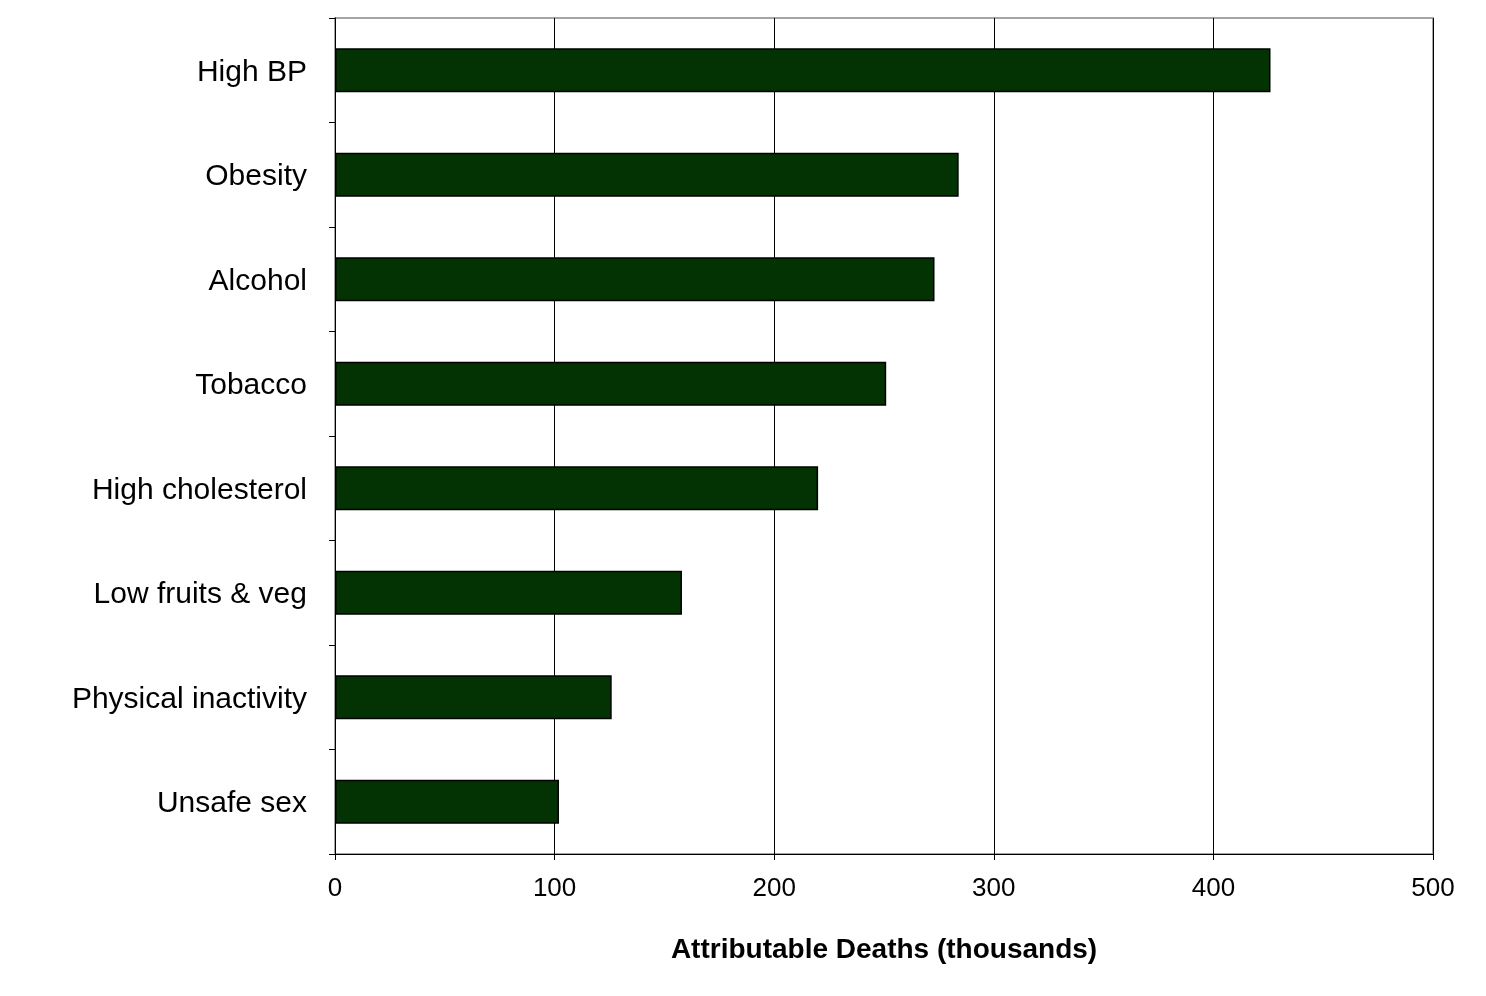 The image size is (1486, 996). What do you see at coordinates (257, 279) in the screenshot?
I see `y-tick-label: Alcohol` at bounding box center [257, 279].